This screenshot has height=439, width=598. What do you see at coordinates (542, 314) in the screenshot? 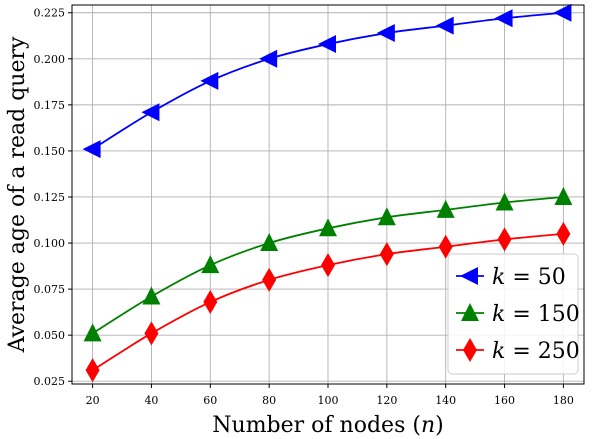
I see `legend-label-value: = 150` at bounding box center [542, 314].